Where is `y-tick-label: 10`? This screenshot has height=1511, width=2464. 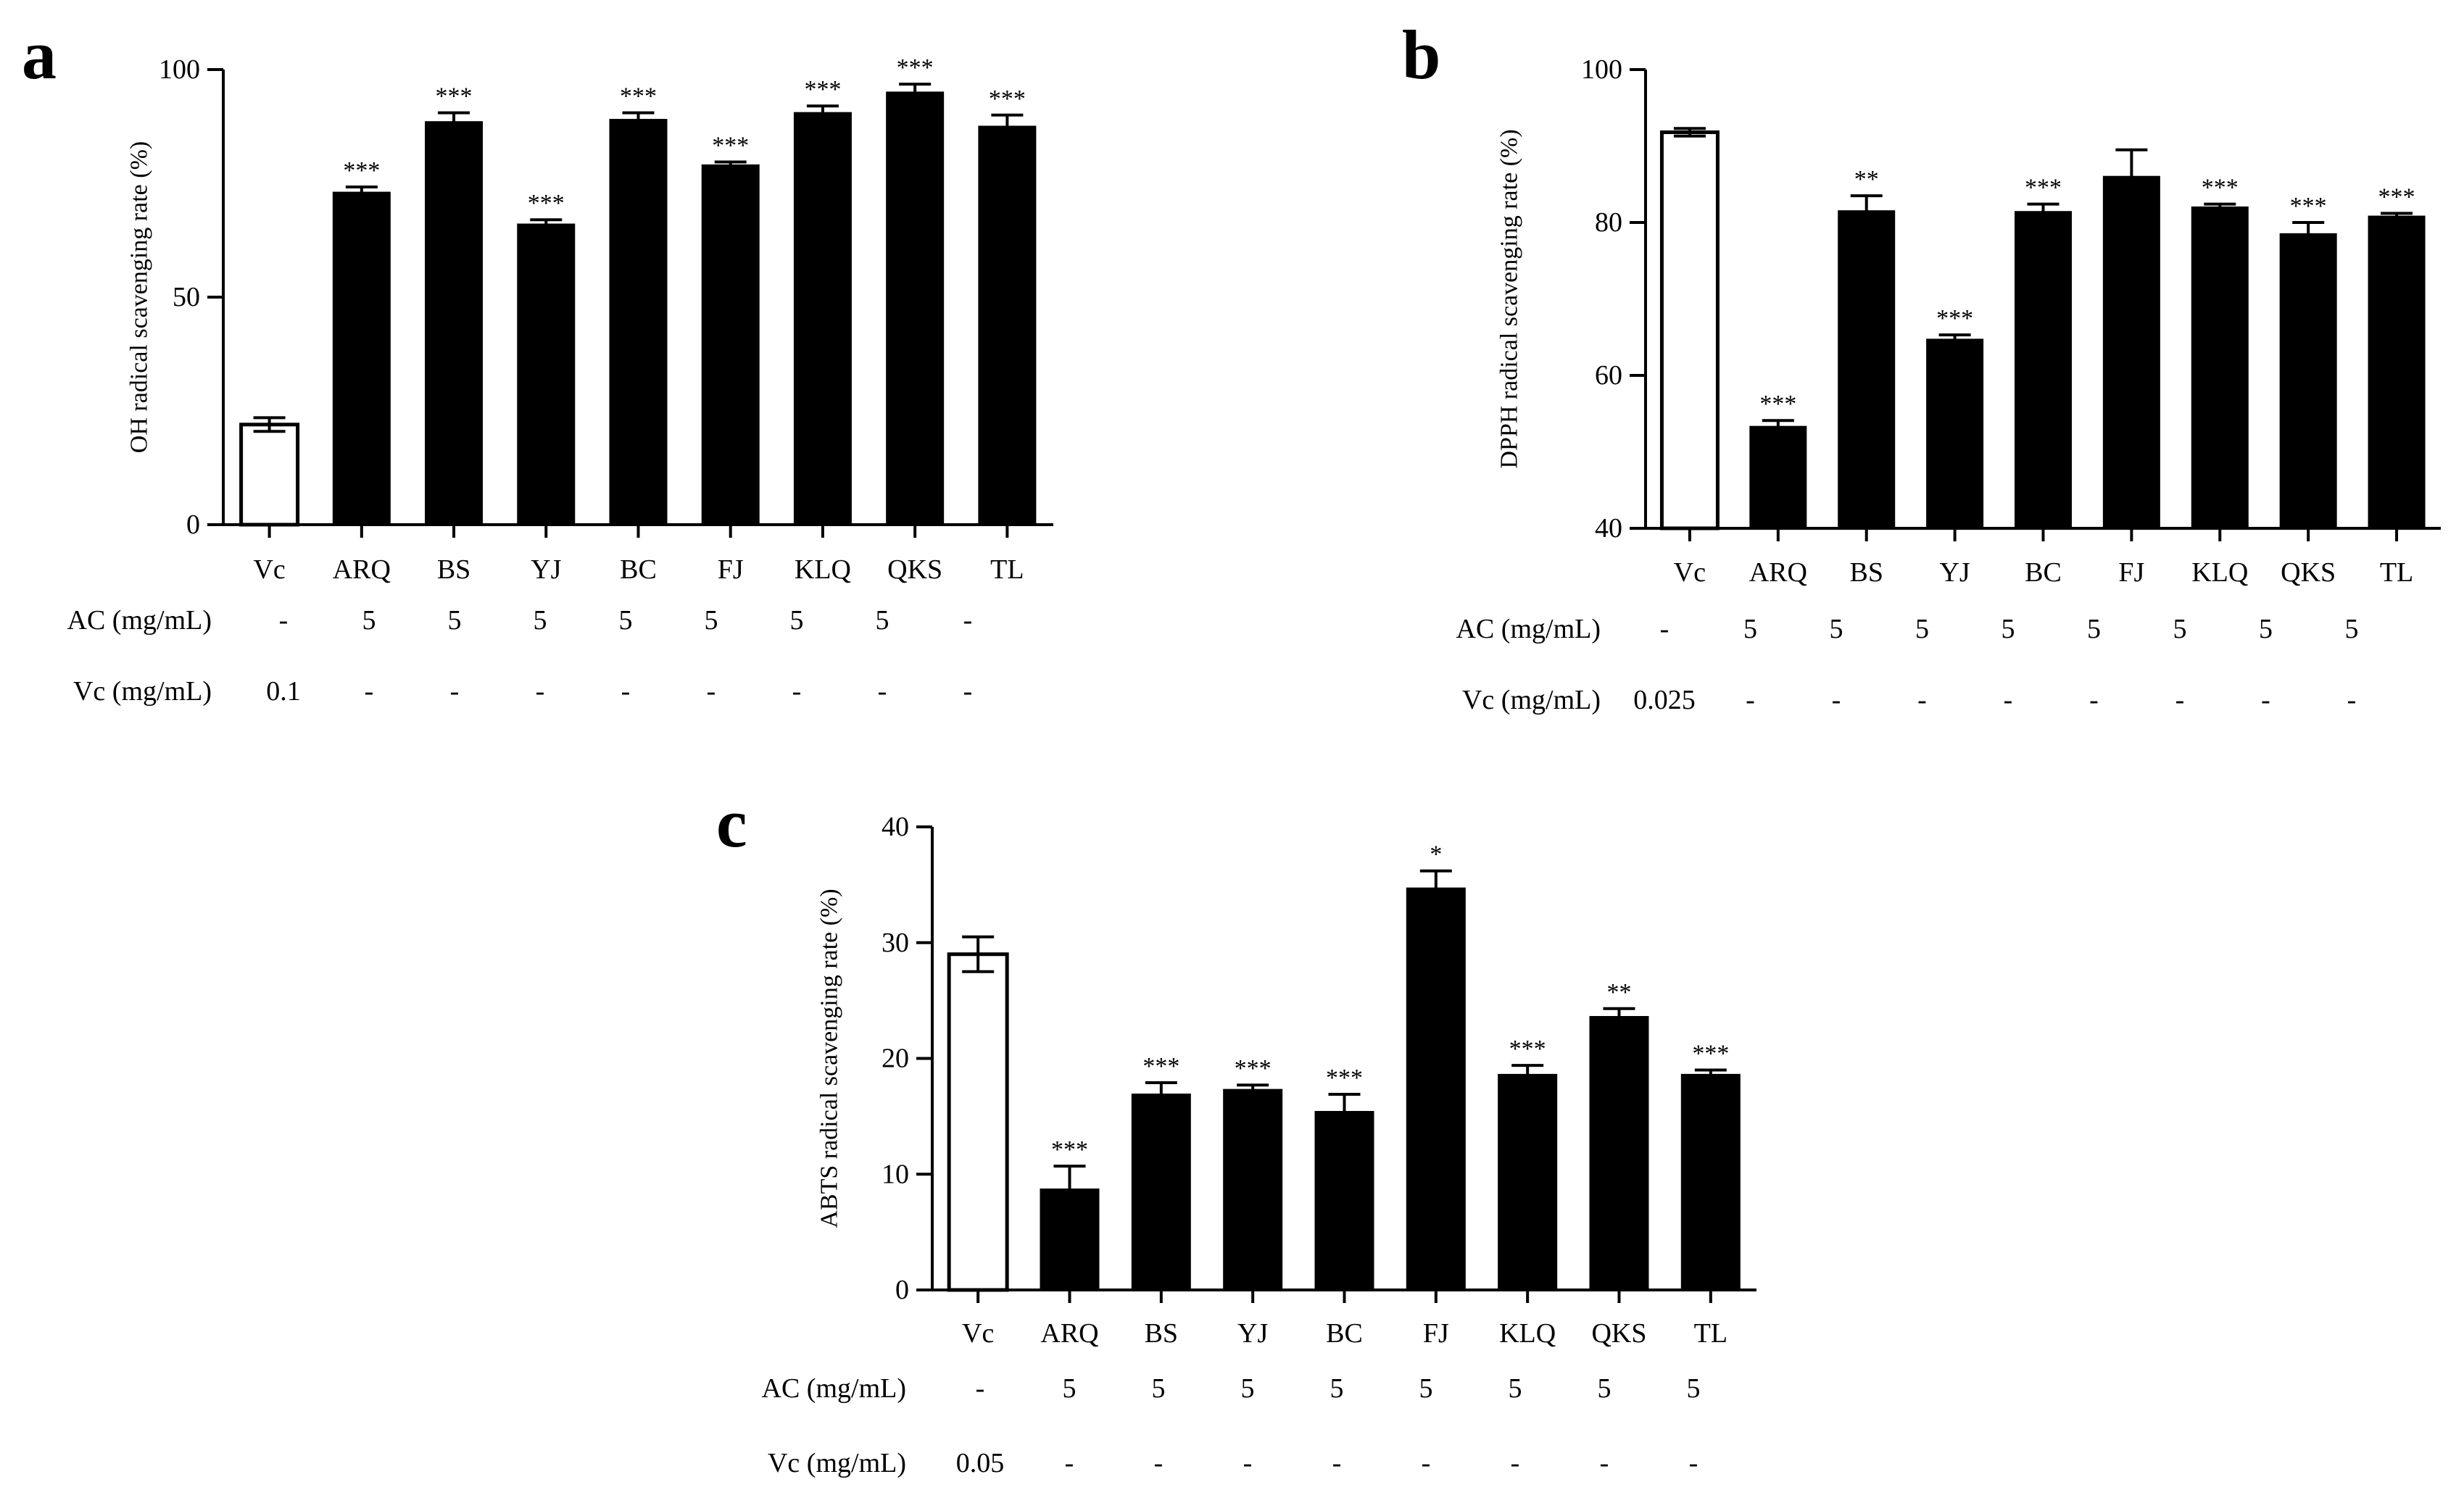
y-tick-label: 10 is located at coordinates (896, 1174).